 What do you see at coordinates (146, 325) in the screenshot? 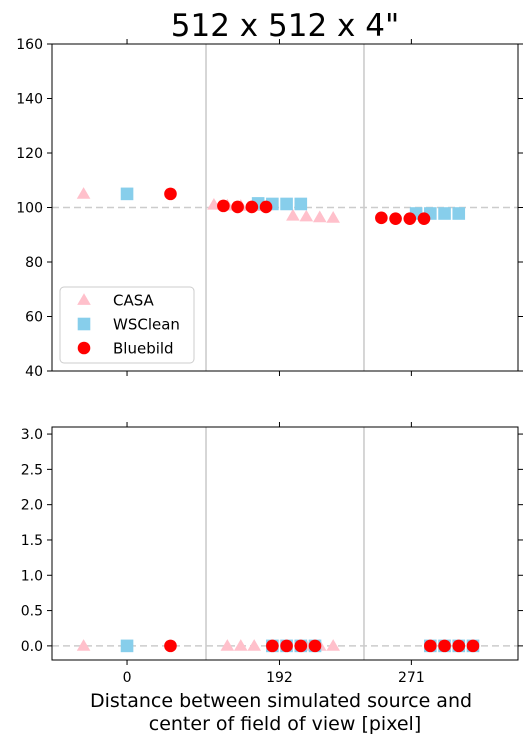
I see `legend-label-wsclean: WSClean` at bounding box center [146, 325].